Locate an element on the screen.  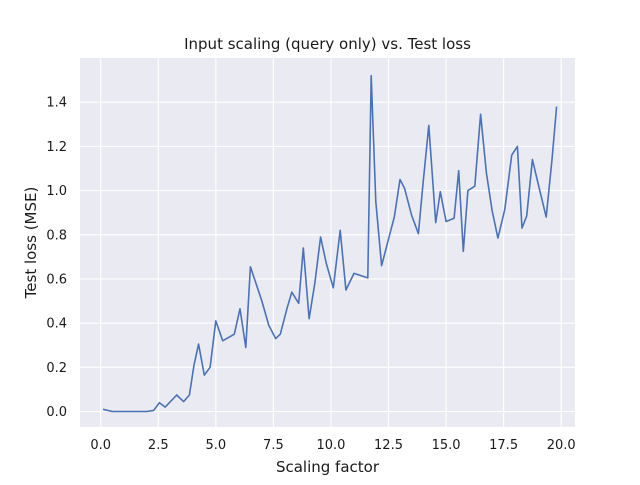
chart-title: Input scaling (query only) vs. Test loss is located at coordinates (327, 44).